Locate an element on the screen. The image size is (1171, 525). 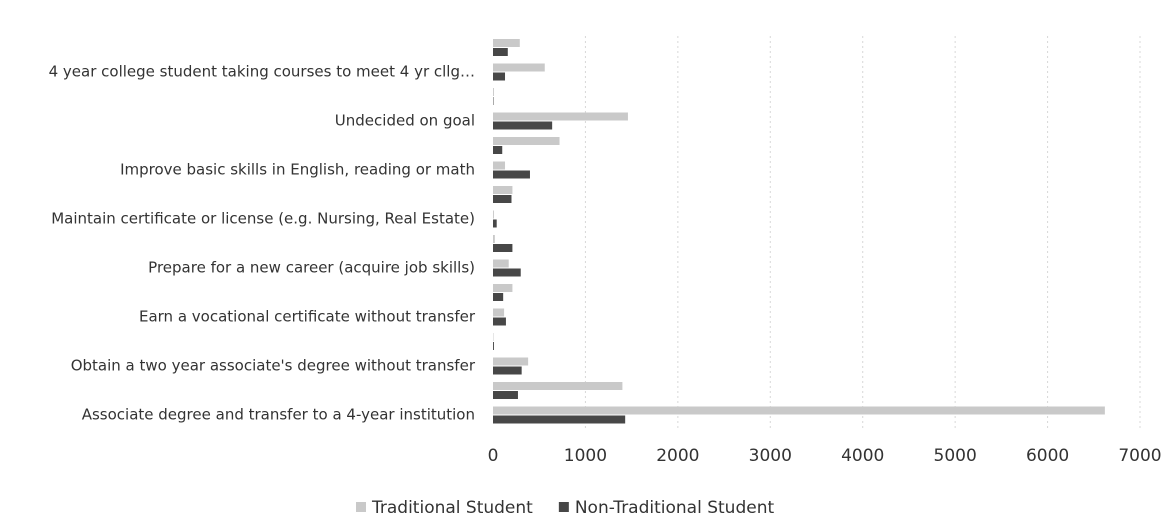
x-tick-label: 2000 is located at coordinates (677, 456).